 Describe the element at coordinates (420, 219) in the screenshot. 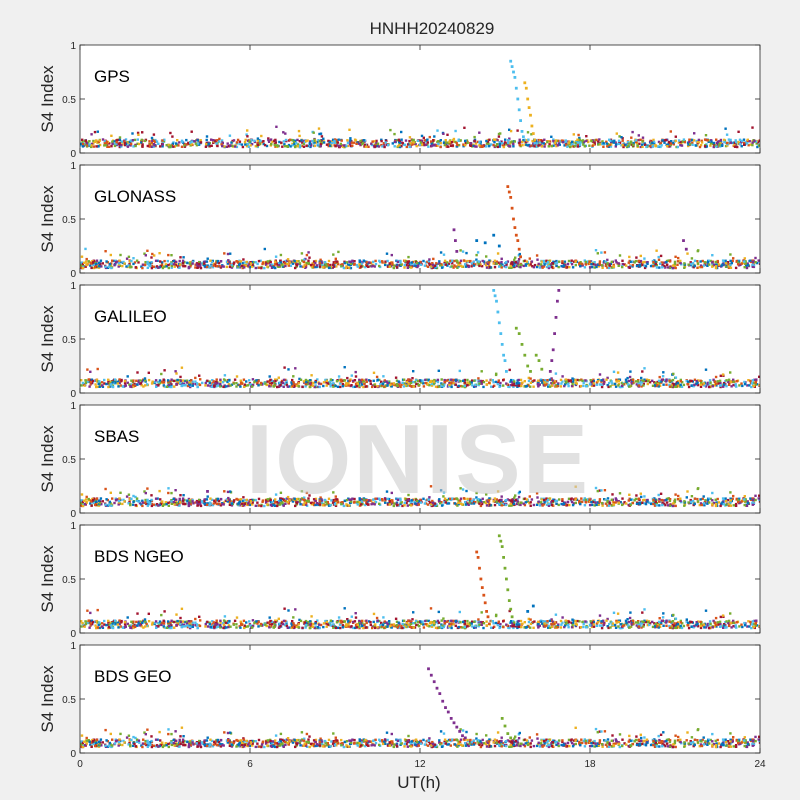

I see `plot-area` at that location.